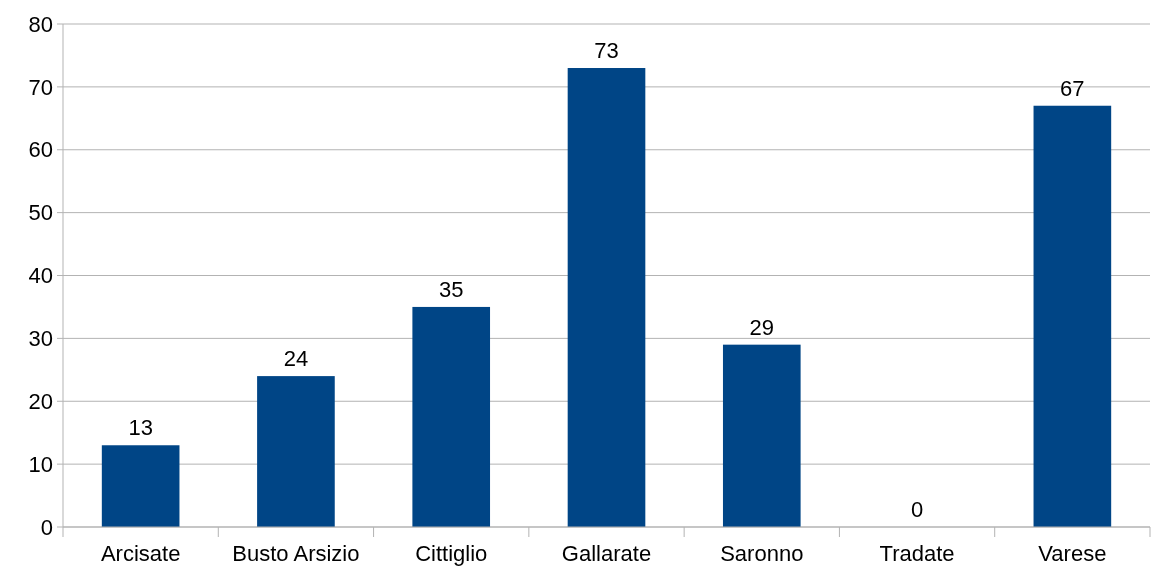  What do you see at coordinates (40, 87) in the screenshot?
I see `y-tick-label: 70` at bounding box center [40, 87].